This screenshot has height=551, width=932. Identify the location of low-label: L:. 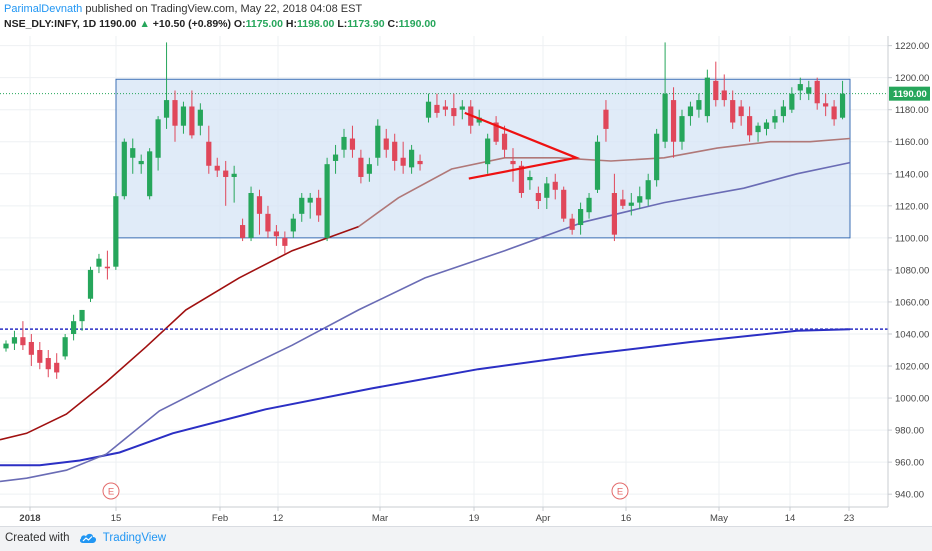
(342, 24).